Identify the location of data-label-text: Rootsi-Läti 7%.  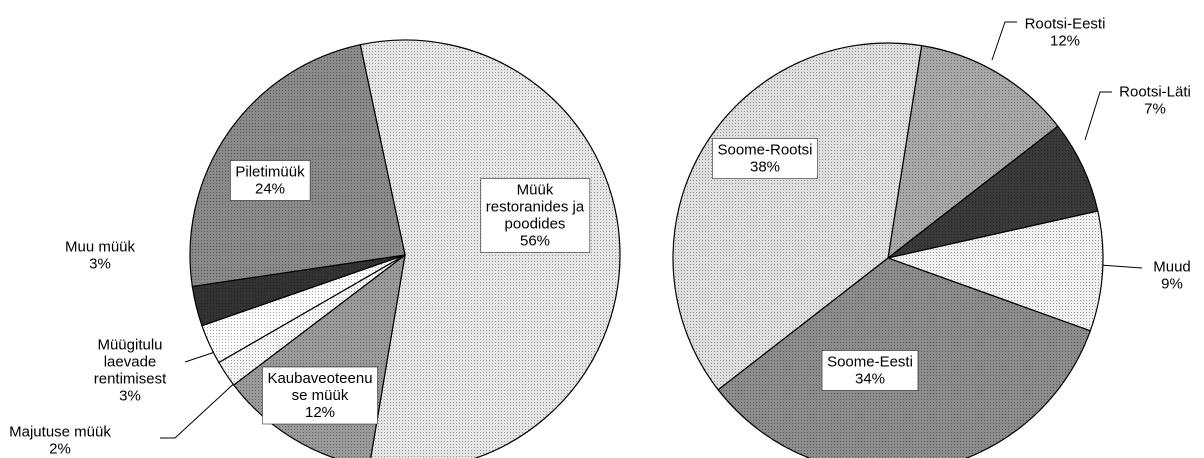
(1155, 101).